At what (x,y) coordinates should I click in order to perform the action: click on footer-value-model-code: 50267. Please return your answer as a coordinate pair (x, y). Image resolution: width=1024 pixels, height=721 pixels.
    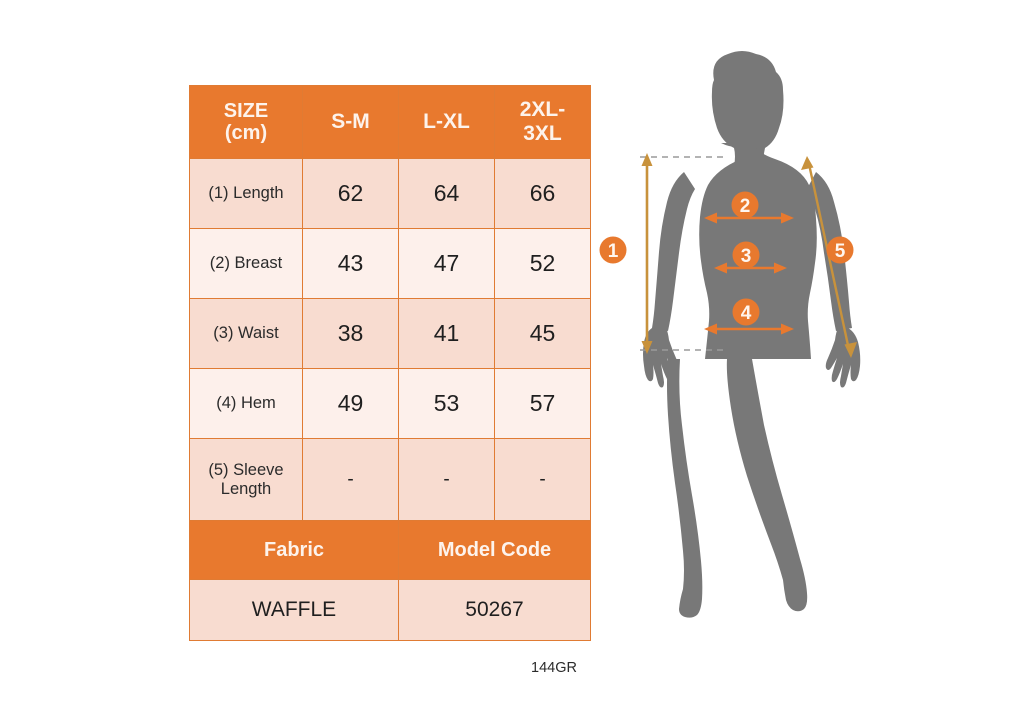
    Looking at the image, I should click on (494, 610).